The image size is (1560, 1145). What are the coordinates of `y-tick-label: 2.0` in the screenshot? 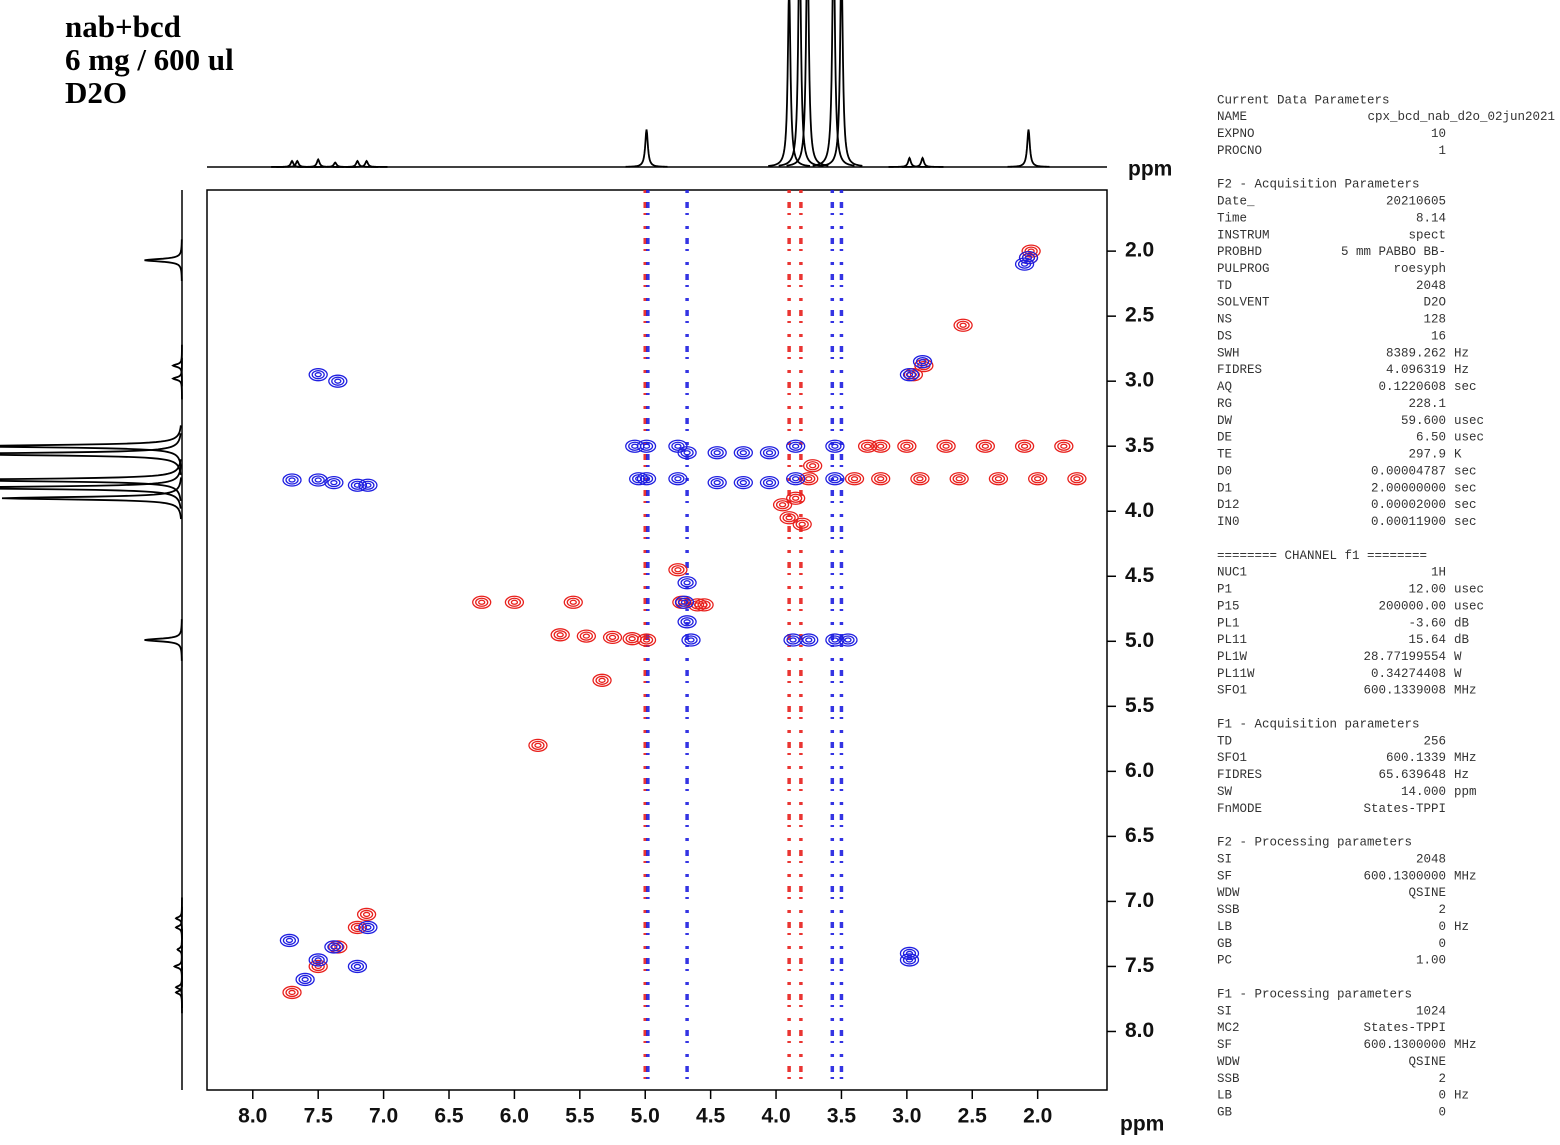 It's located at (1139, 250).